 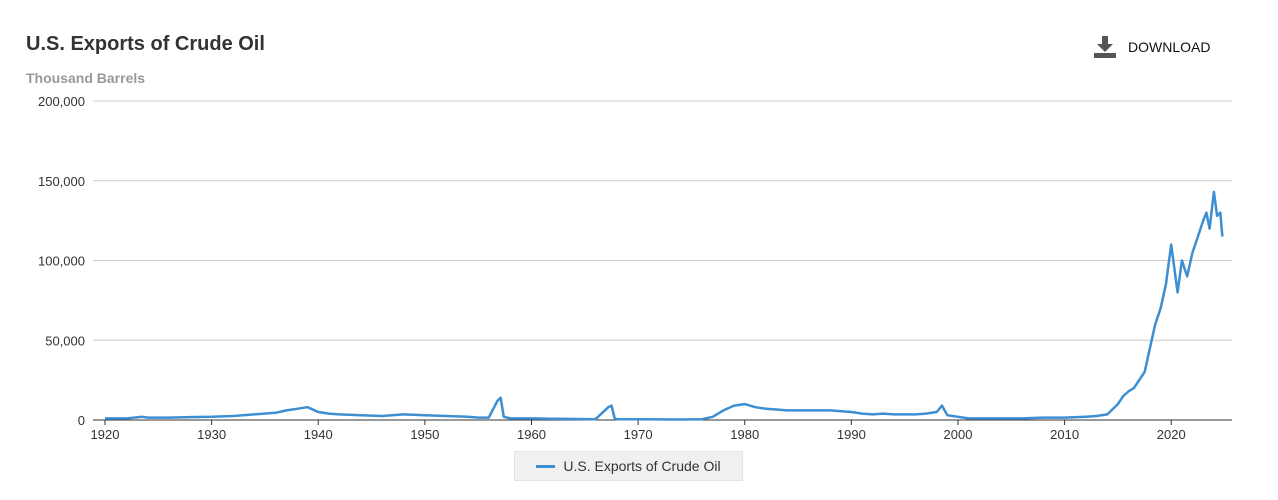 What do you see at coordinates (105, 434) in the screenshot?
I see `x-tick-label: 1920` at bounding box center [105, 434].